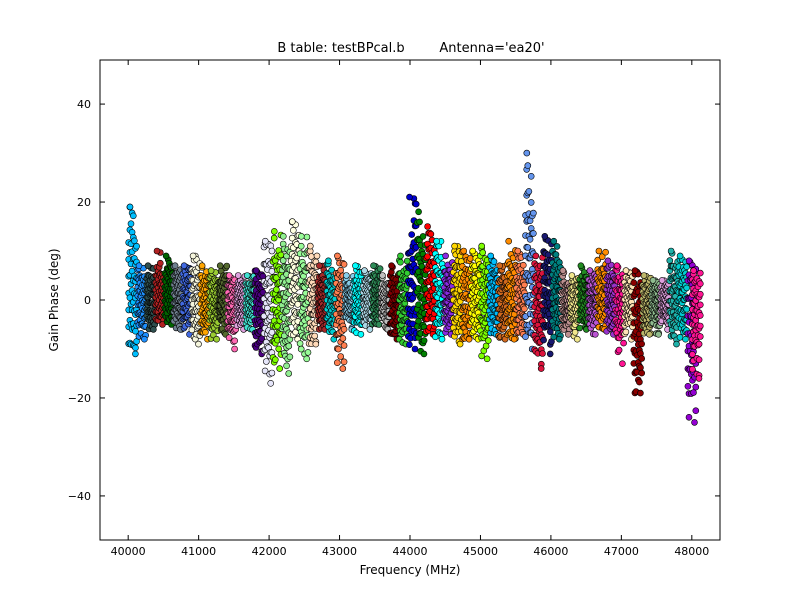  What do you see at coordinates (269, 551) in the screenshot?
I see `x-tick-label: 42000` at bounding box center [269, 551].